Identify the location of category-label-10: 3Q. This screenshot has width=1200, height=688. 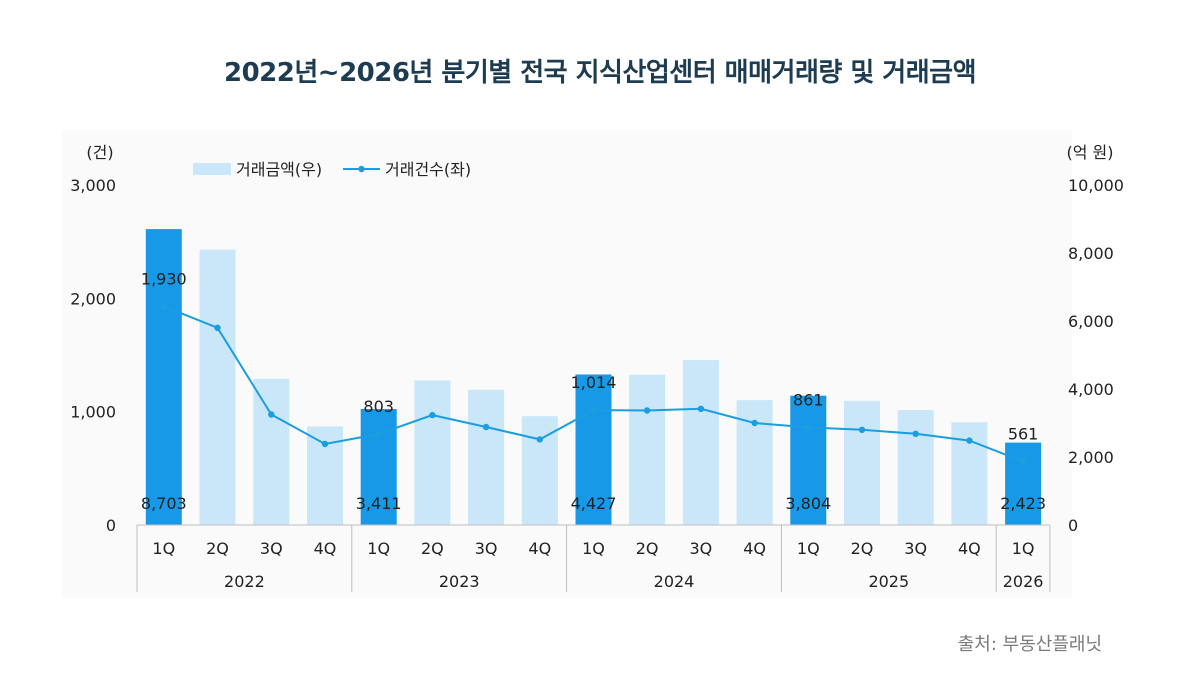
(701, 548).